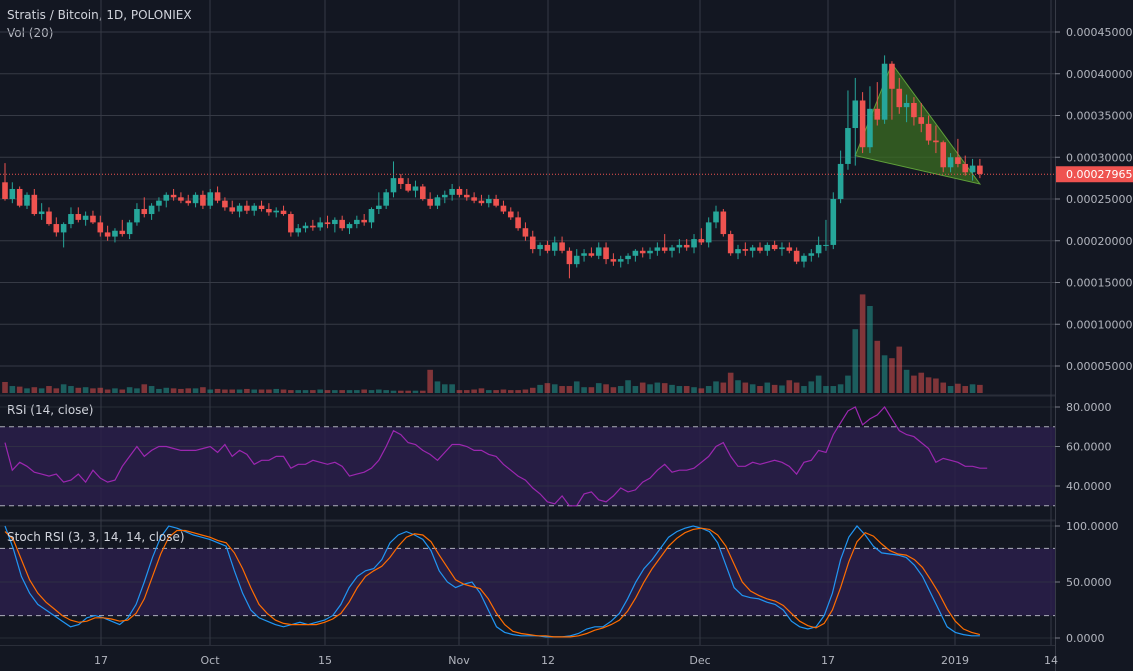 The height and width of the screenshot is (671, 1133). What do you see at coordinates (1099, 74) in the screenshot?
I see `price-axis-label: 0.00040000` at bounding box center [1099, 74].